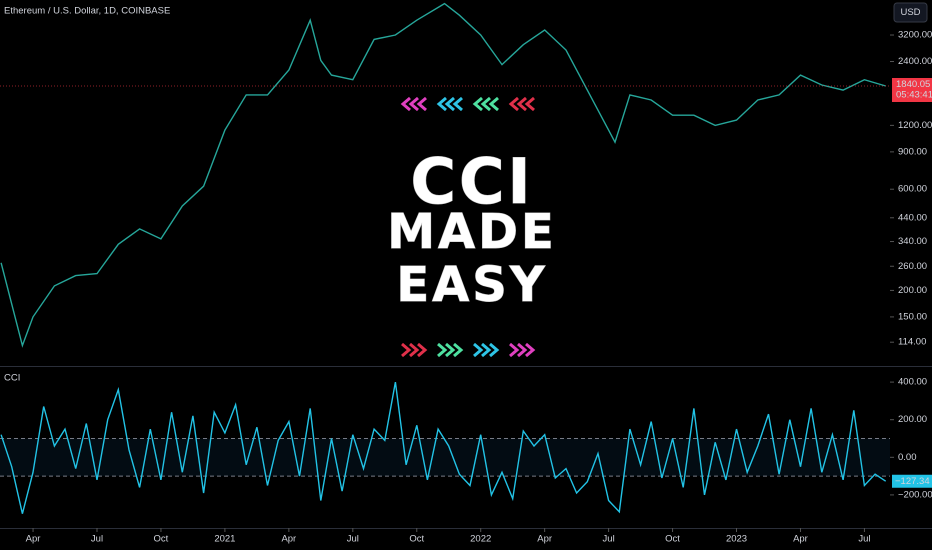  Describe the element at coordinates (907, 457) in the screenshot. I see `y-tick-label: 0.00` at that location.